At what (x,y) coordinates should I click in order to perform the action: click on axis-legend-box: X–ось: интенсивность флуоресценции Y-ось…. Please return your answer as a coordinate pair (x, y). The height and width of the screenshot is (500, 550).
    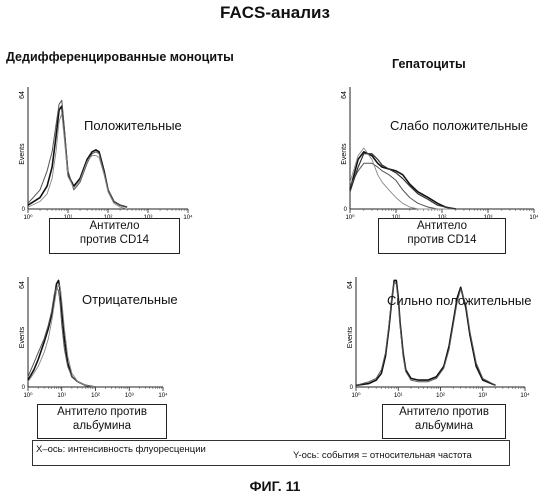
    Looking at the image, I should click on (271, 453).